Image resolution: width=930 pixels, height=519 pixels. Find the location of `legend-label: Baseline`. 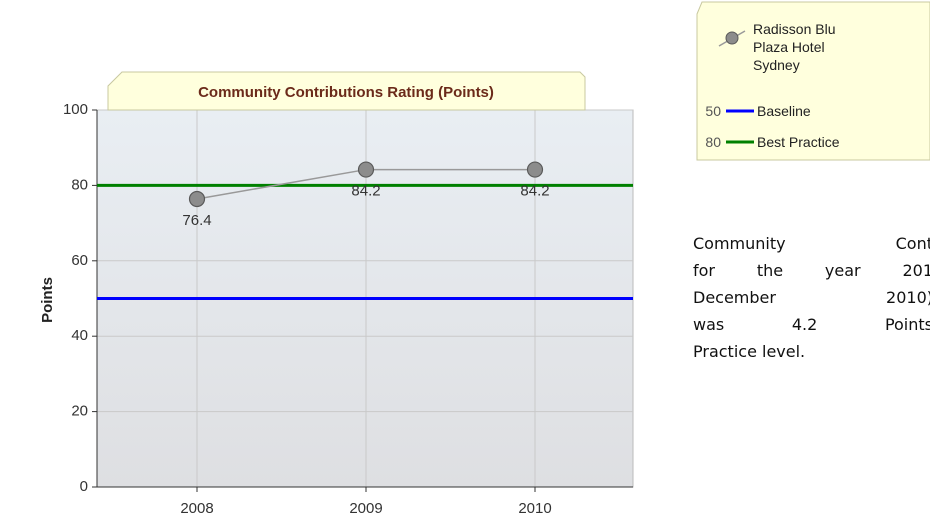

legend-label: Baseline is located at coordinates (784, 111).